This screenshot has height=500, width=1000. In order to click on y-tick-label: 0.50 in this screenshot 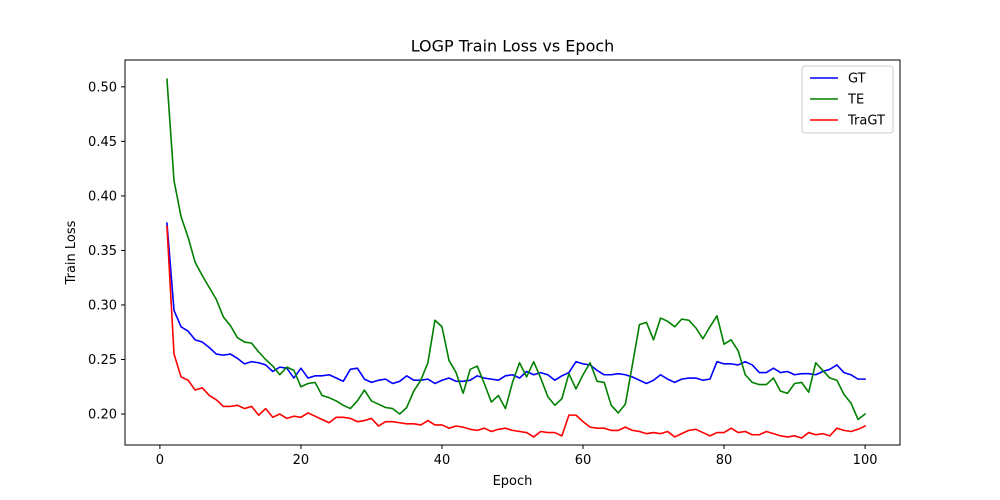, I will do `click(102, 87)`.